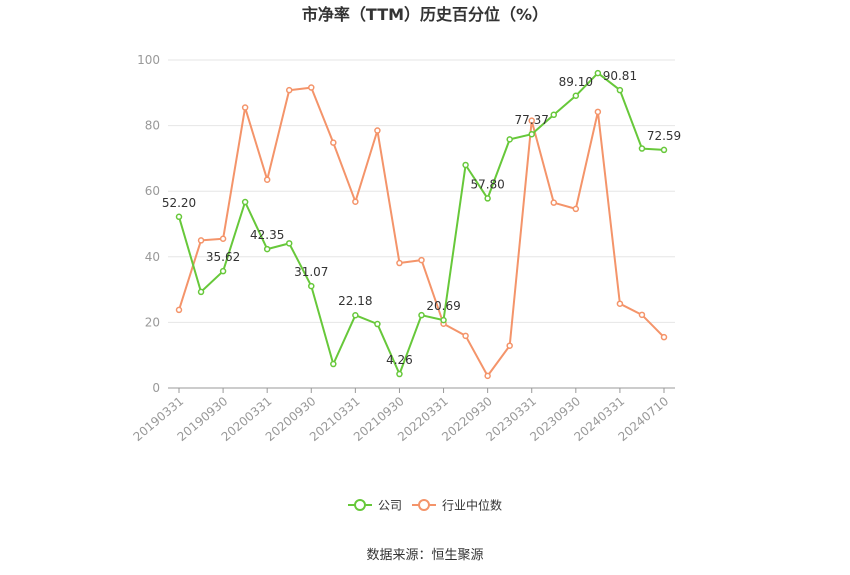 This screenshot has height=575, width=850. Describe the element at coordinates (360, 505) in the screenshot. I see `legend-company-marker` at that location.